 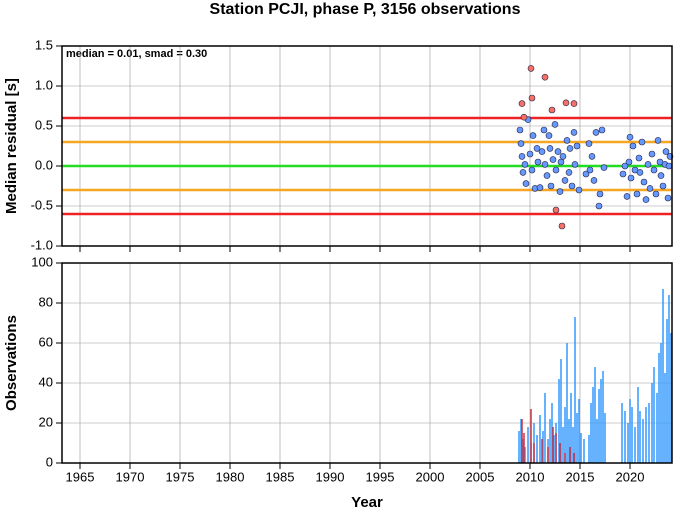 What do you see at coordinates (530, 476) in the screenshot?
I see `x-tick-label: 2010` at bounding box center [530, 476].